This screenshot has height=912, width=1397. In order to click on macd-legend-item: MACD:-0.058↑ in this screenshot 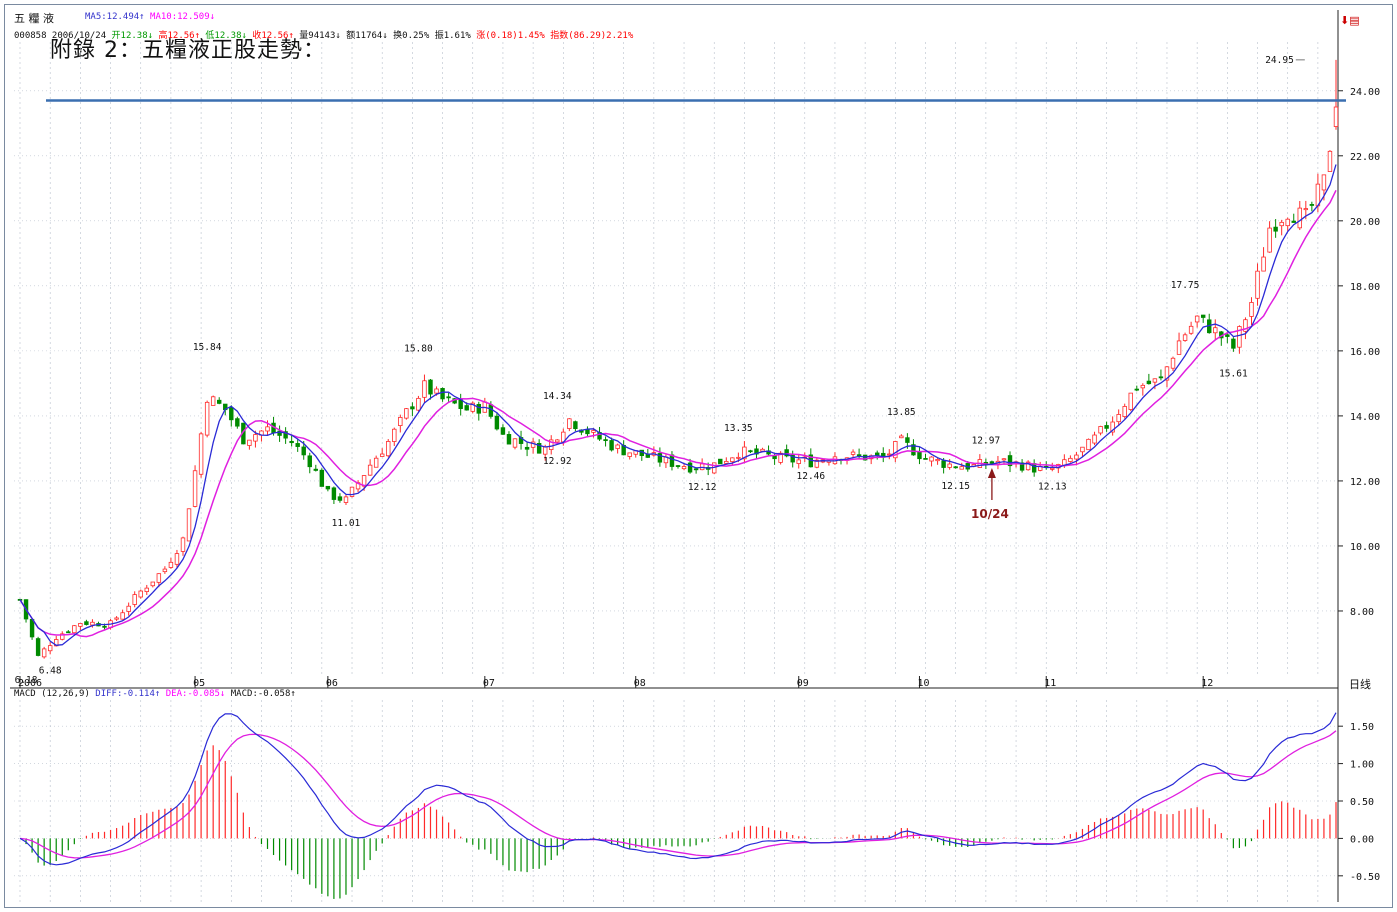, I will do `click(263, 694)`.